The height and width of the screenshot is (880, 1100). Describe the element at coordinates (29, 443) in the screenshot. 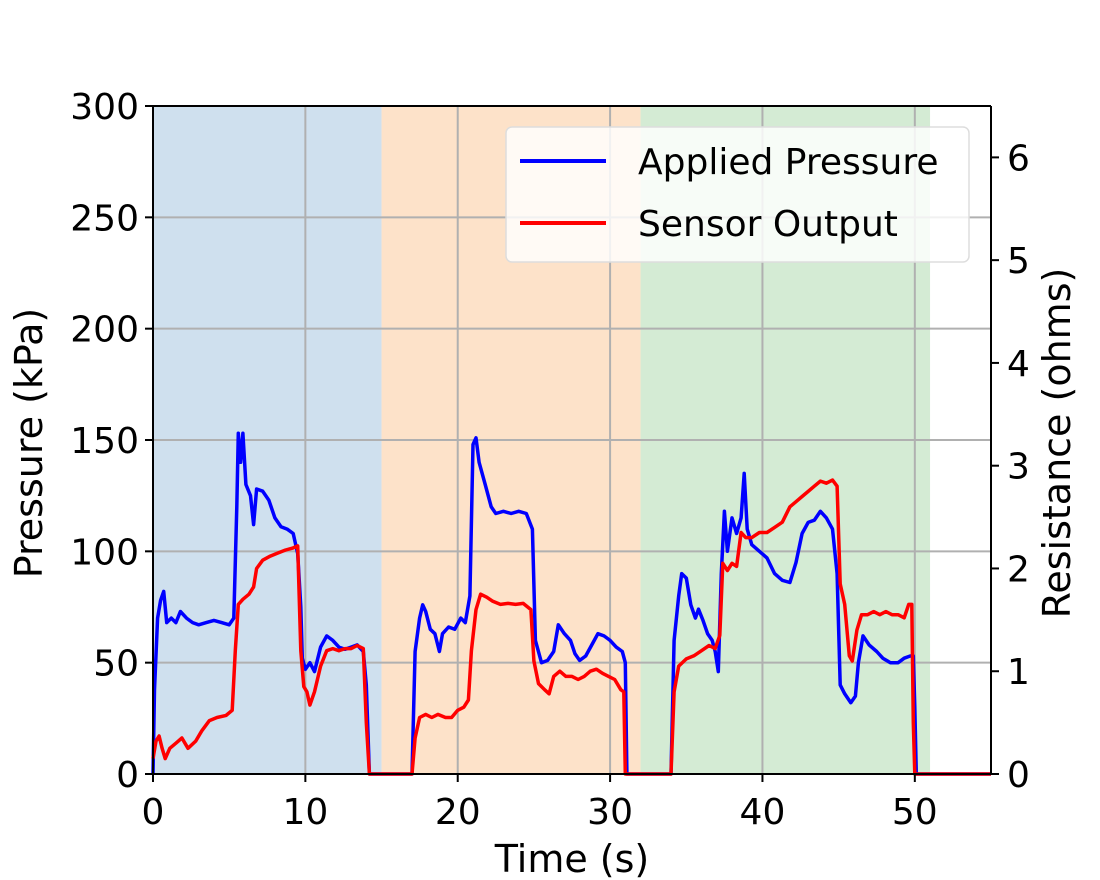

I see `y-axis-label: Pressure (kPa)` at that location.